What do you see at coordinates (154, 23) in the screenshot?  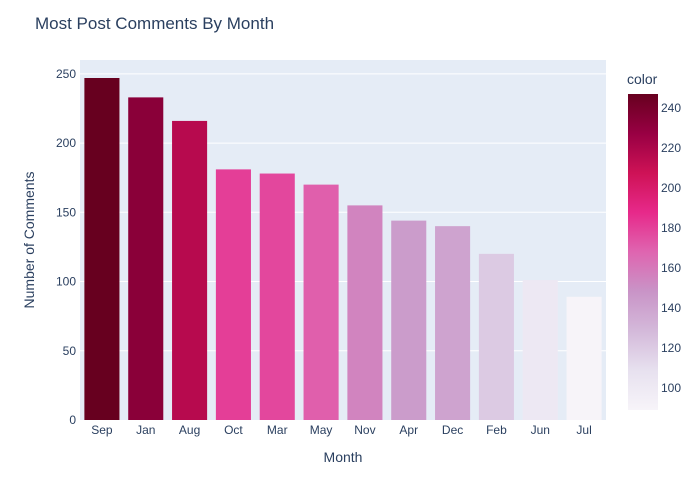 I see `chart-title: Most Post Comments By Month` at bounding box center [154, 23].